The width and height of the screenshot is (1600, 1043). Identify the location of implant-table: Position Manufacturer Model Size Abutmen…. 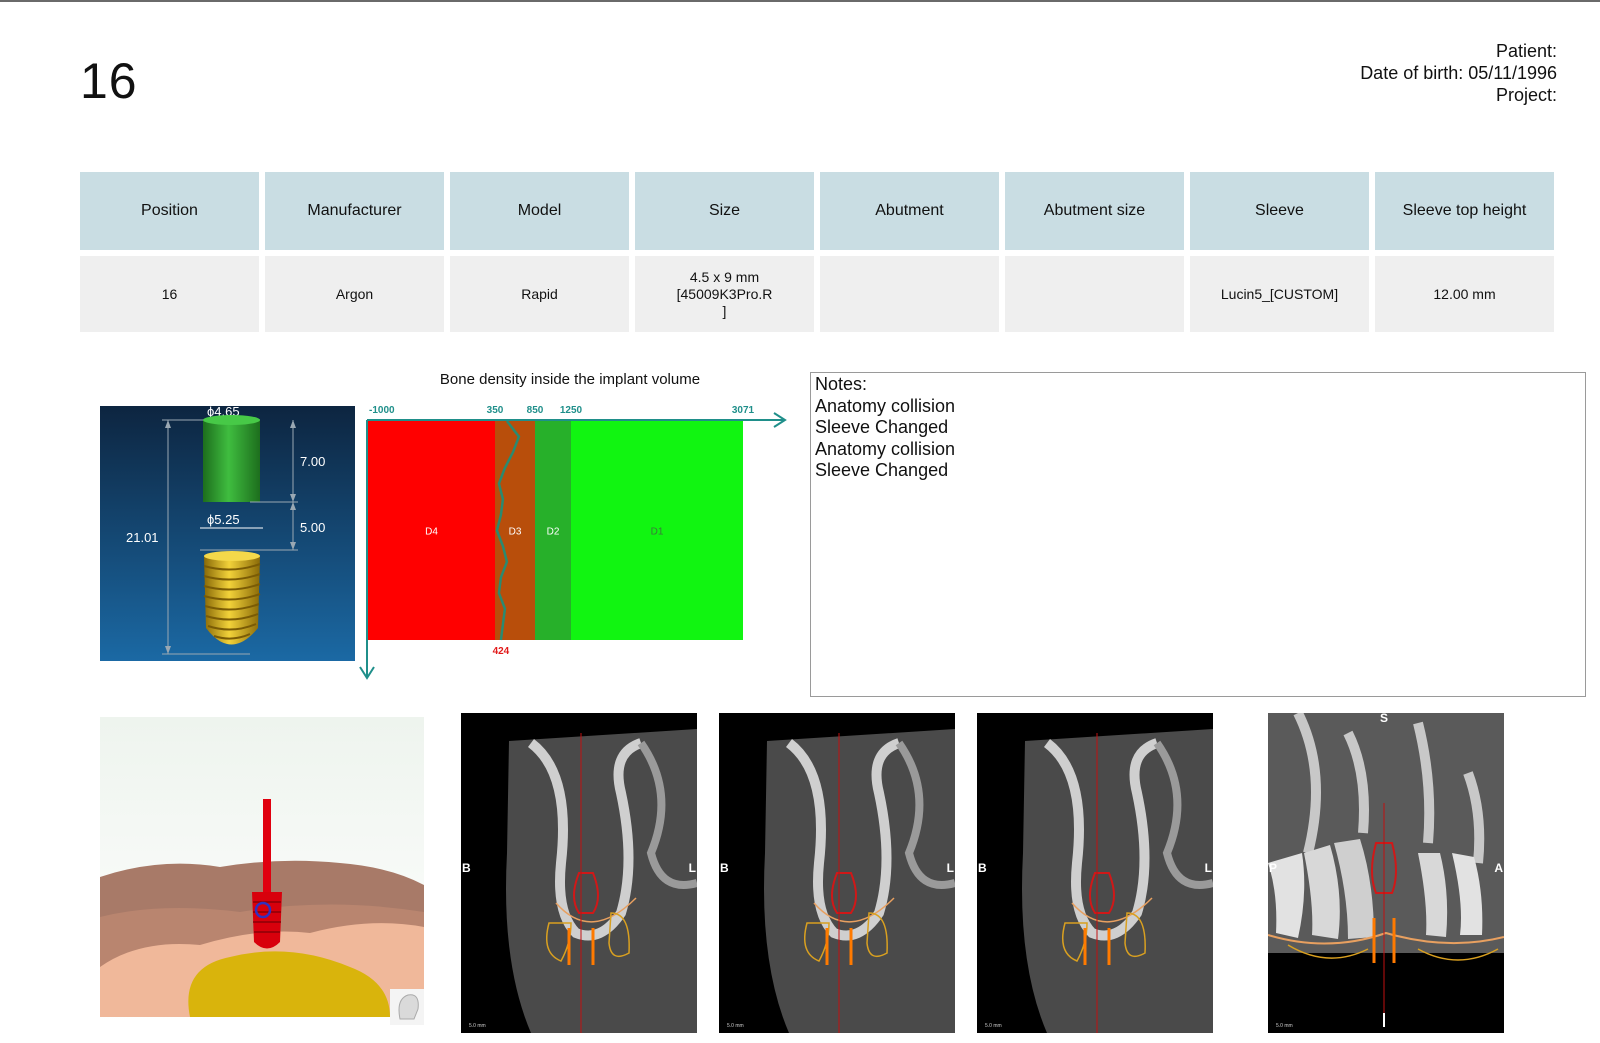
(817, 252).